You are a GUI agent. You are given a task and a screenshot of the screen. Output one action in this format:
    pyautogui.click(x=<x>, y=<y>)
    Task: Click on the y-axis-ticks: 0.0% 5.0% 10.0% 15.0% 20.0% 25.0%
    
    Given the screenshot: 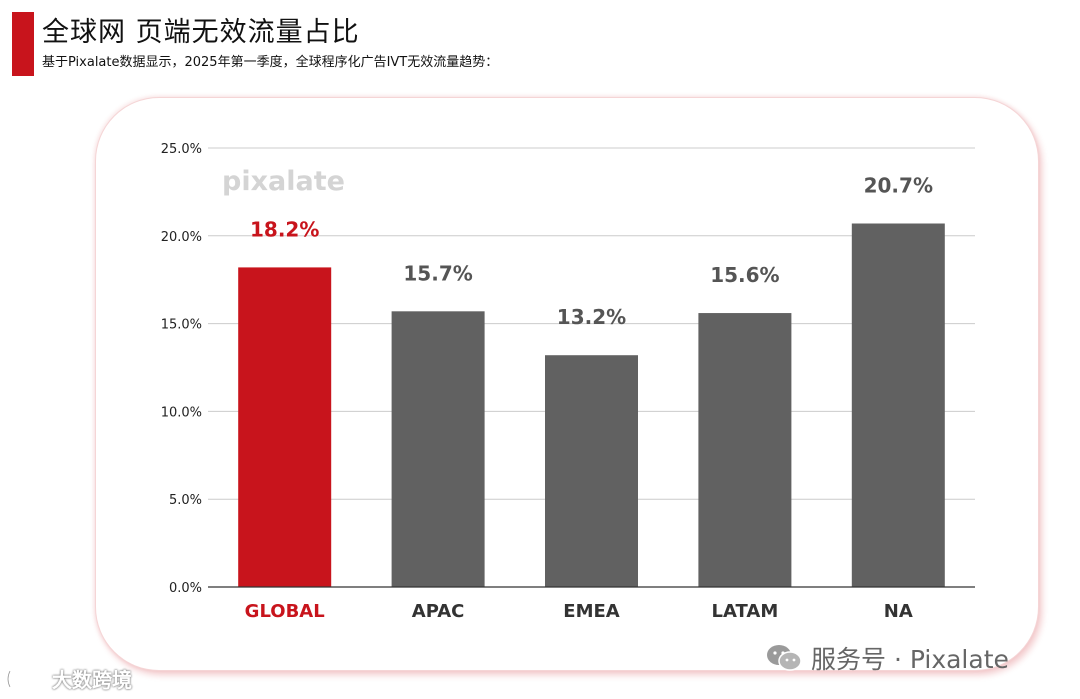 What is the action you would take?
    pyautogui.click(x=181, y=369)
    